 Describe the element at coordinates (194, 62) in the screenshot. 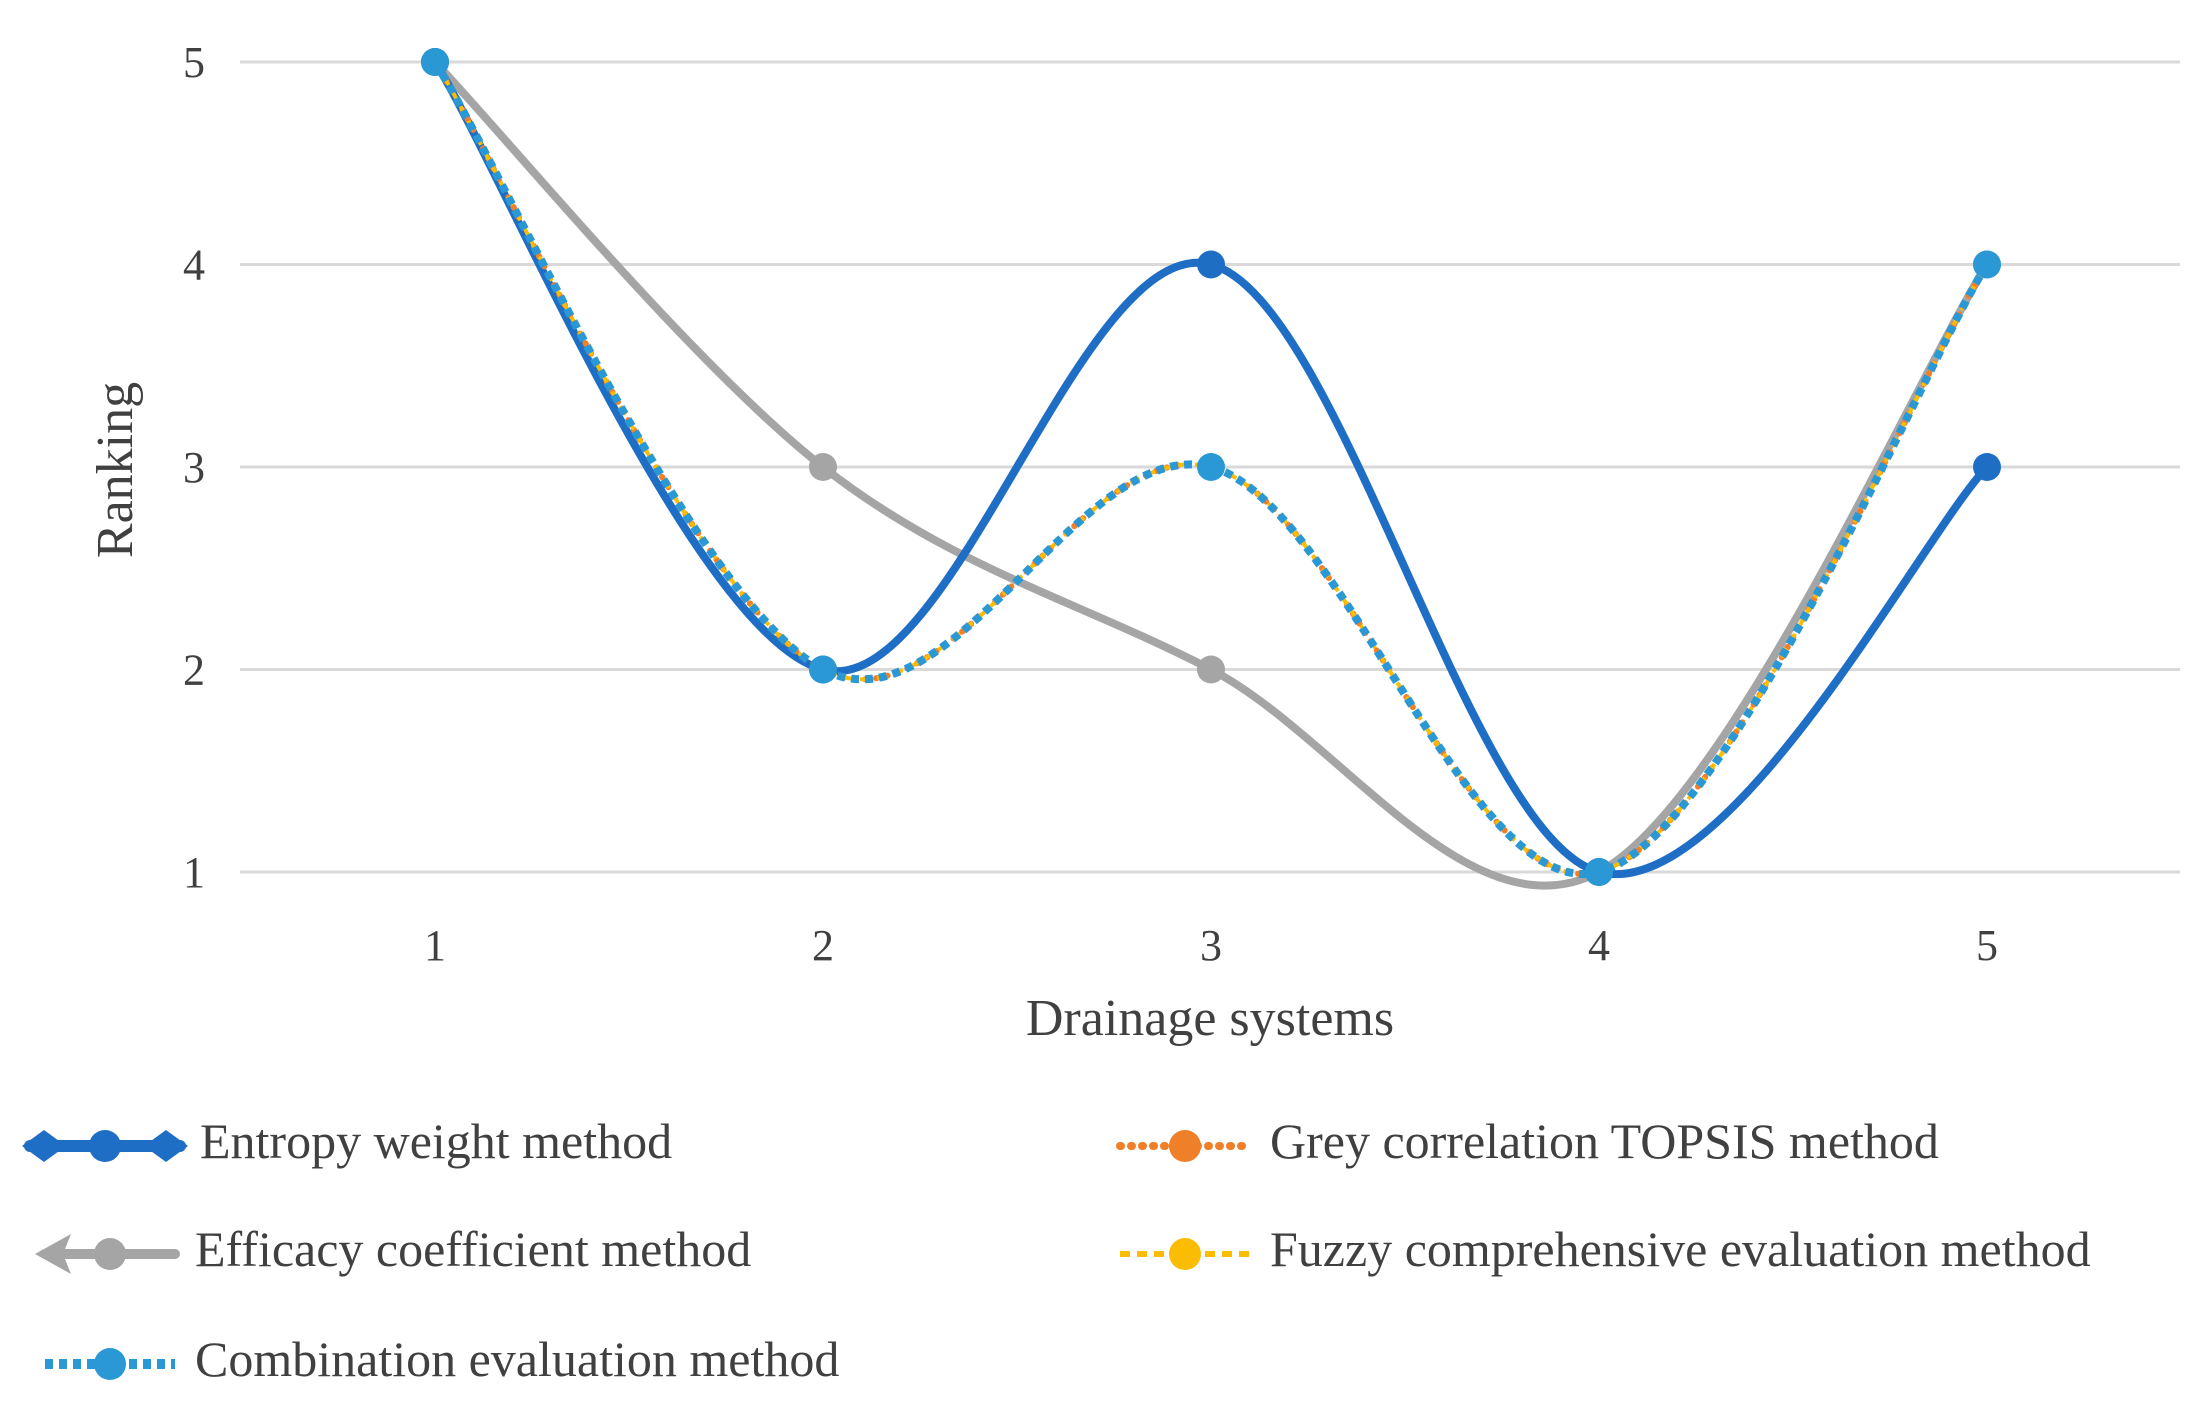

I see `y-tick-label: 5` at that location.